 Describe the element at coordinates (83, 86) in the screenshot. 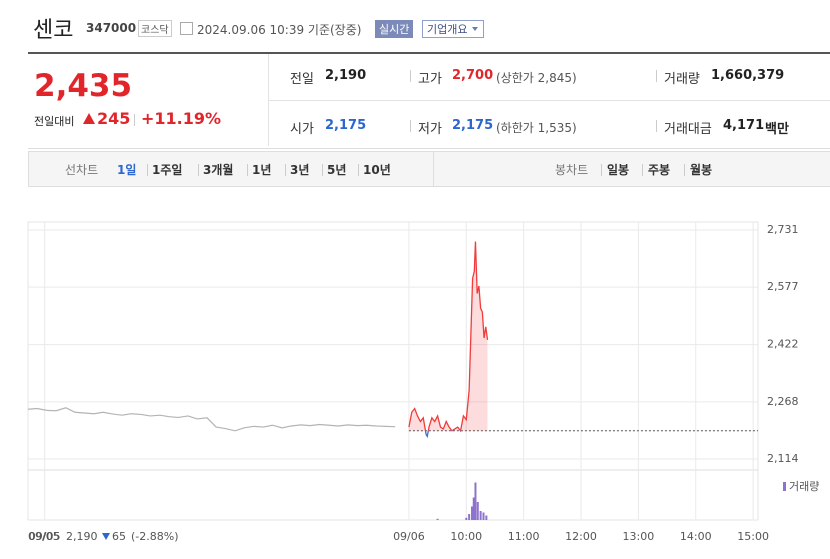

I see `price: 2,435` at that location.